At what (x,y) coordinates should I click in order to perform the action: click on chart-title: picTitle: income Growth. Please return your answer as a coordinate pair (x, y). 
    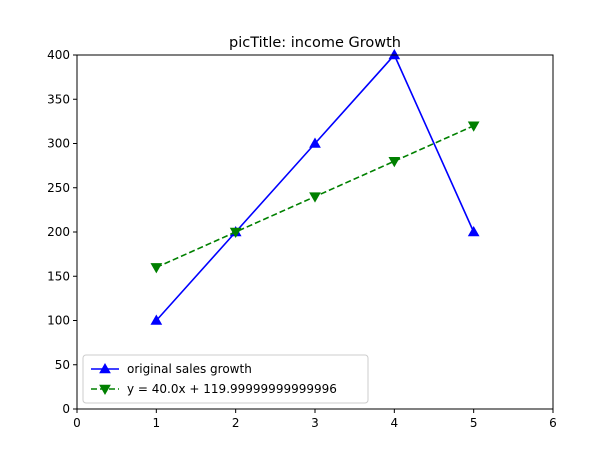
    Looking at the image, I should click on (315, 43).